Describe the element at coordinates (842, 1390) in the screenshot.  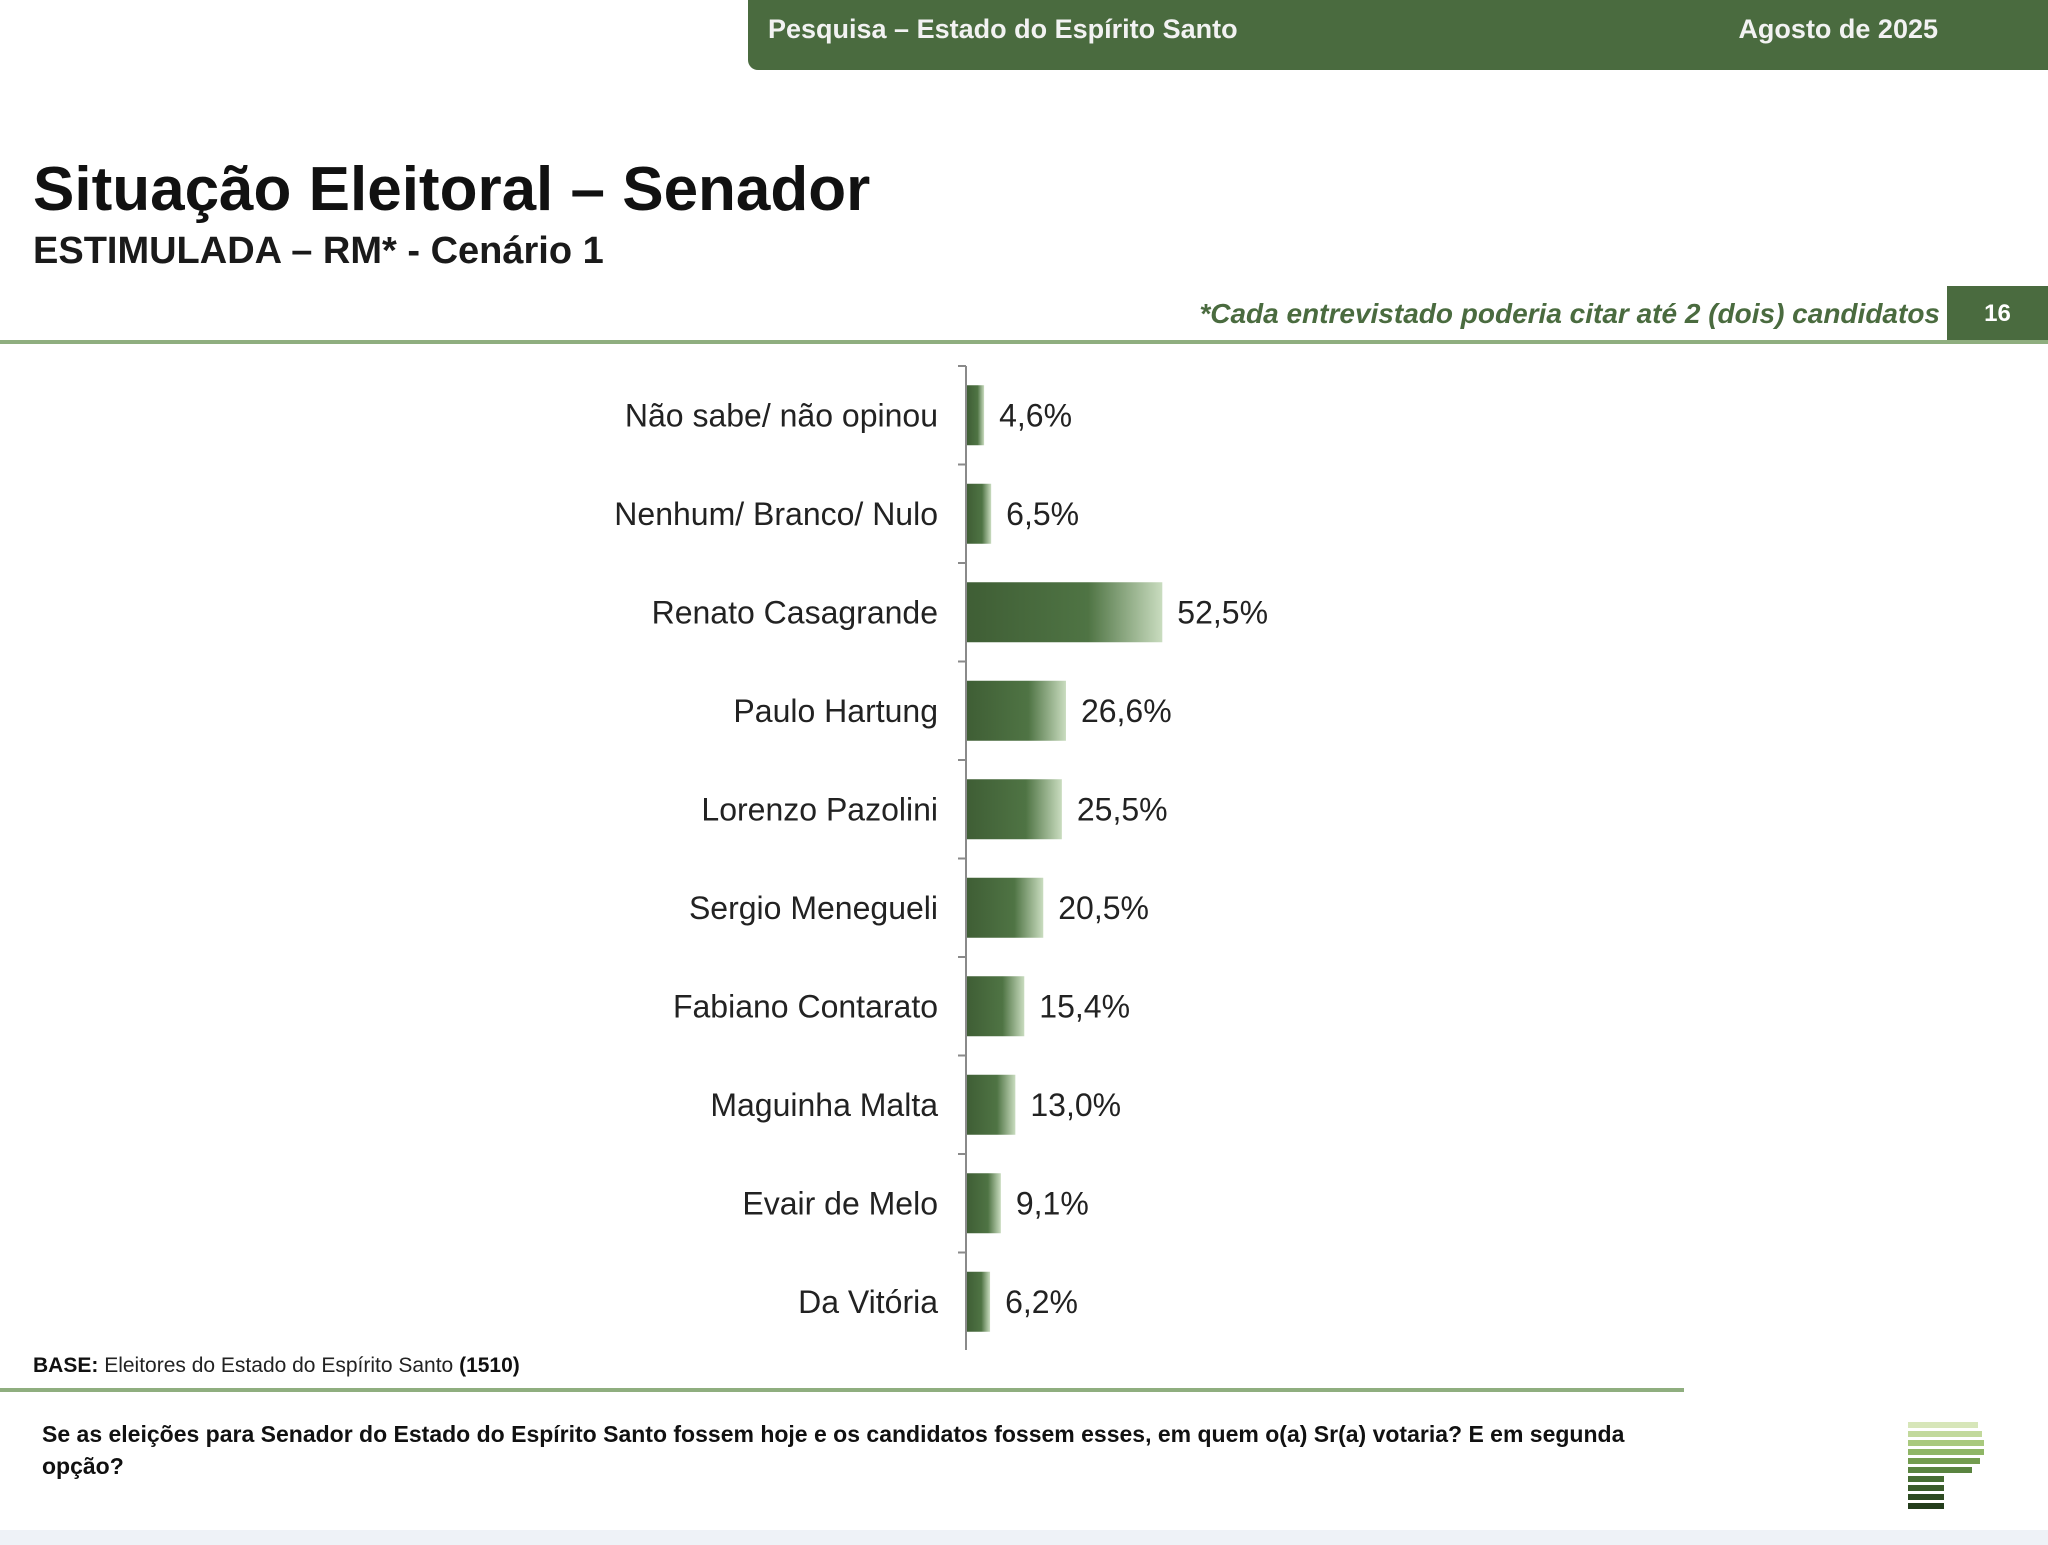
I see `divider-bottom` at that location.